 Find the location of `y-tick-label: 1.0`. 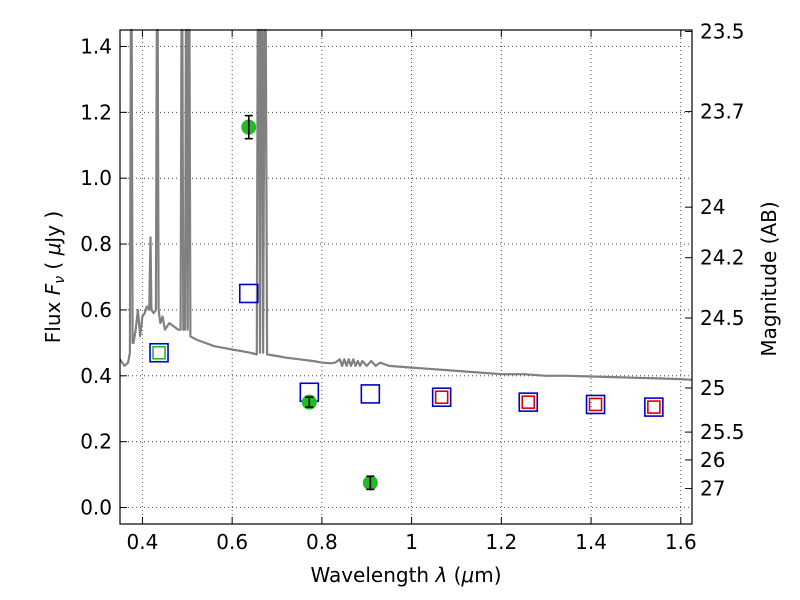

y-tick-label: 1.0 is located at coordinates (96, 178).